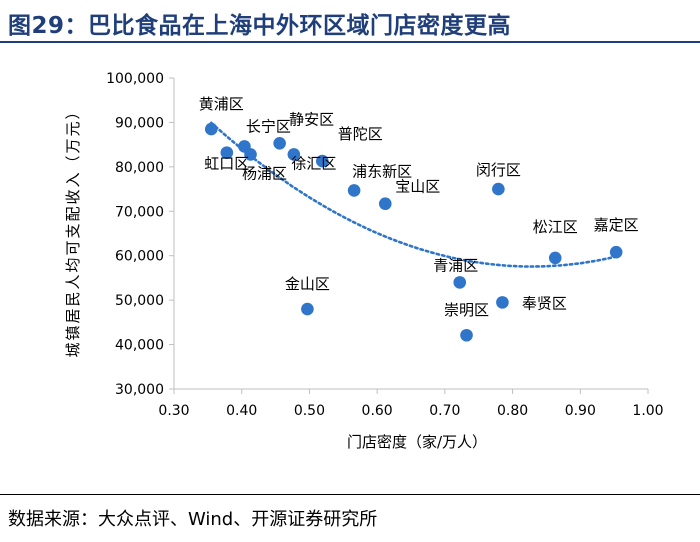 The width and height of the screenshot is (700, 542). What do you see at coordinates (311, 119) in the screenshot?
I see `data-label: 静安区` at bounding box center [311, 119].